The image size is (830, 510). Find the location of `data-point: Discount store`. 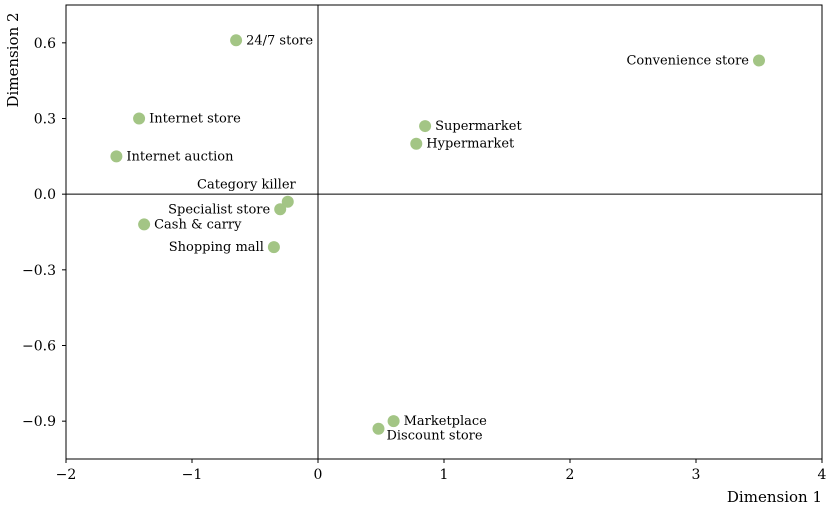

data-point: Discount store is located at coordinates (427, 433).